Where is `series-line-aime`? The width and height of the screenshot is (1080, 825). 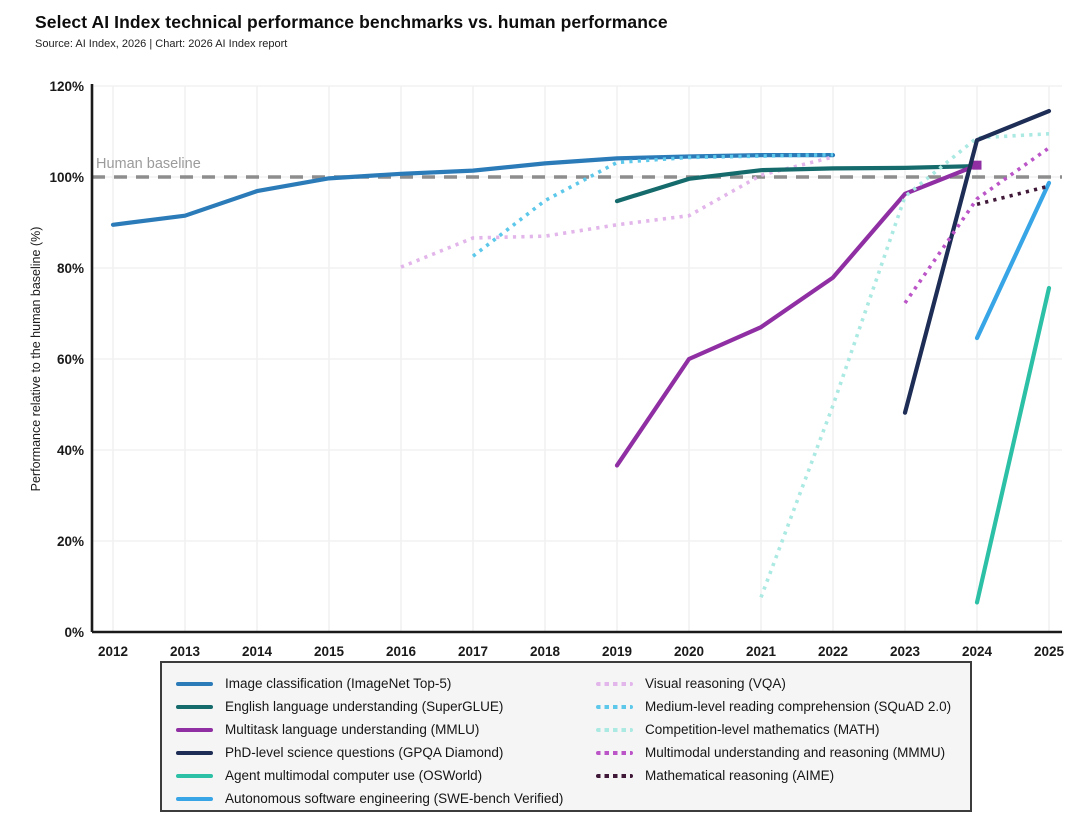
series-line-aime is located at coordinates (1013, 195).